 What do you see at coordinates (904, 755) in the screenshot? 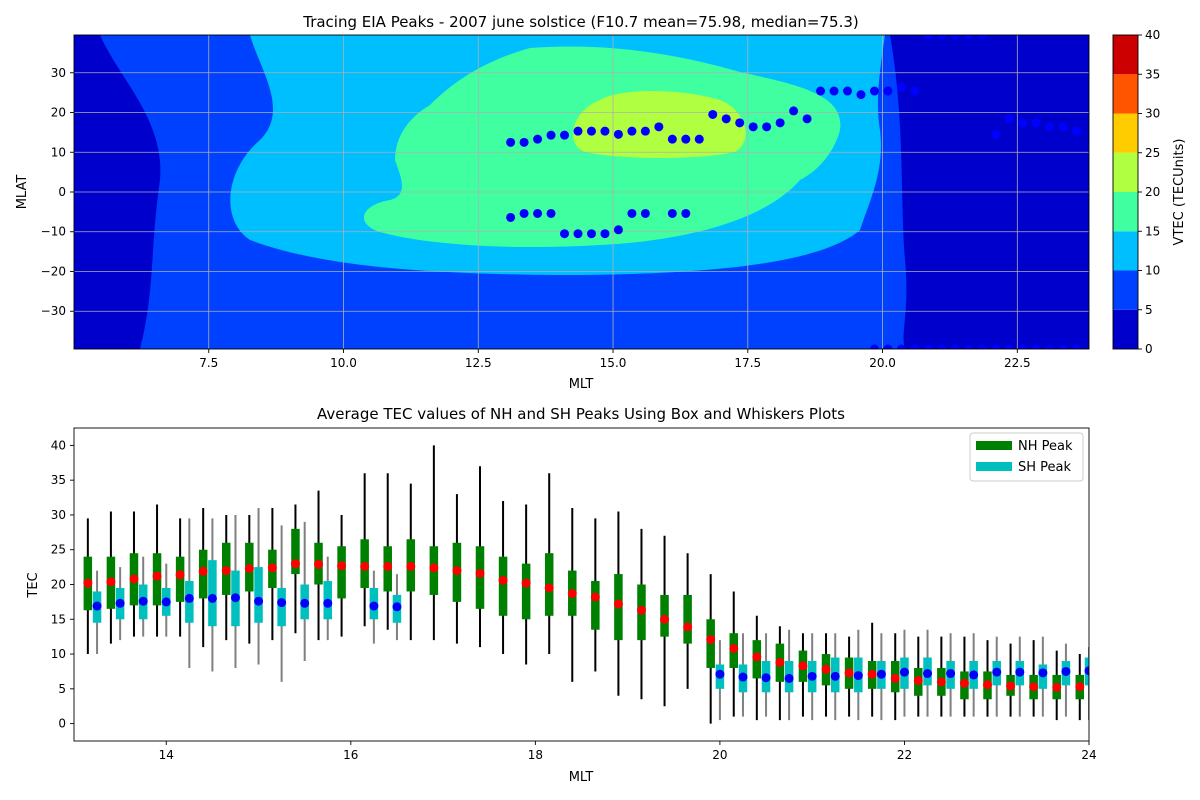
I see `x-tick-label: 22` at bounding box center [904, 755].